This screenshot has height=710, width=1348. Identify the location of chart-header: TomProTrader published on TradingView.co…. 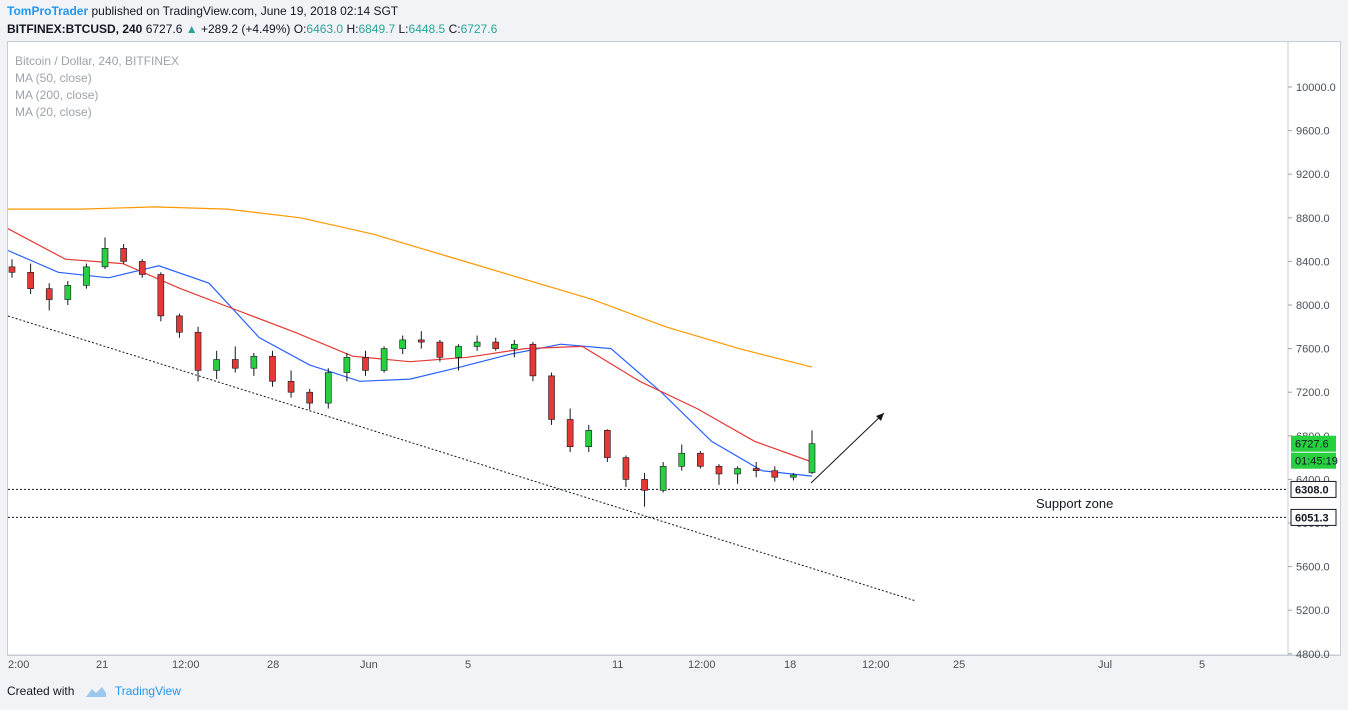
(674, 20).